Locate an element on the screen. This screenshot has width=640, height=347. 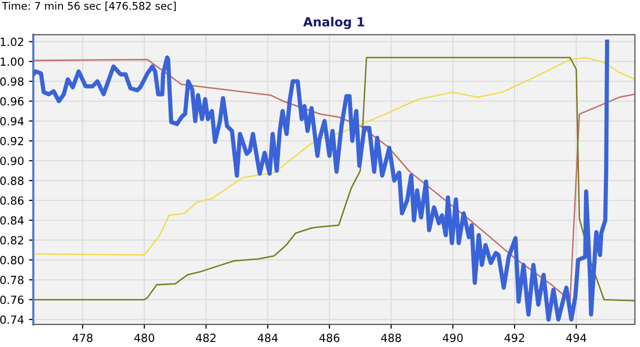
y-tick-label: 0.86 is located at coordinates (12, 200).